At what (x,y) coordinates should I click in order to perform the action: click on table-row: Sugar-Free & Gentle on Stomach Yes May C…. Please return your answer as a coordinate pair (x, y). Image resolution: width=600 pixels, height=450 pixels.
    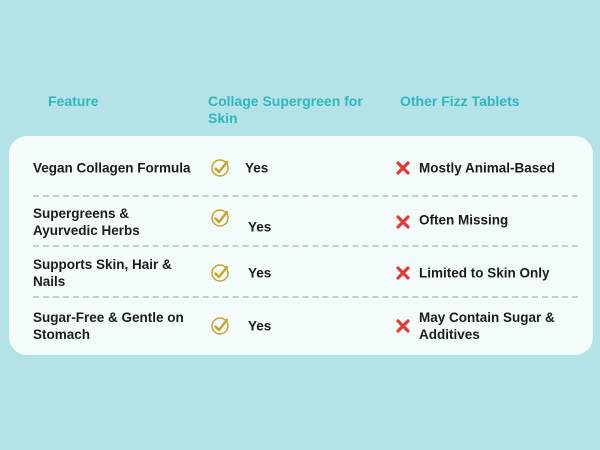
    Looking at the image, I should click on (301, 326).